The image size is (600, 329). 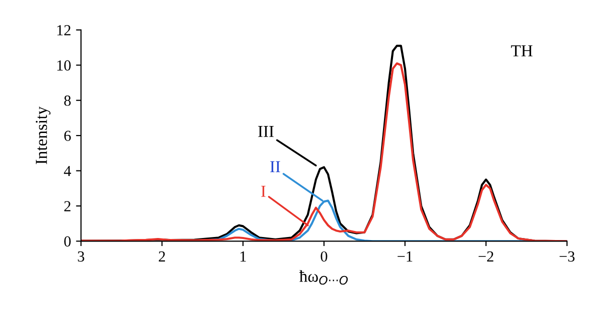 What do you see at coordinates (521, 50) in the screenshot?
I see `annotation: TH` at bounding box center [521, 50].